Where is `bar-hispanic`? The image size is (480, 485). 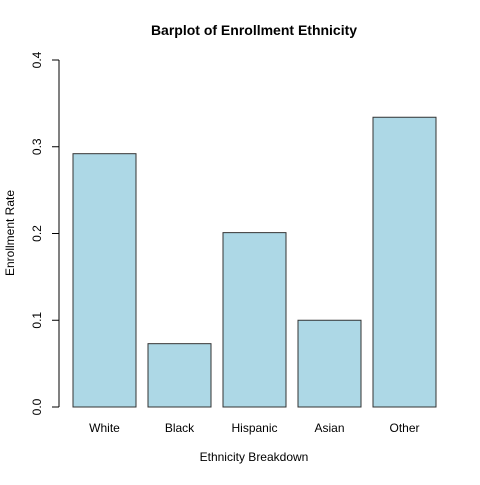 bar-hispanic is located at coordinates (254, 320).